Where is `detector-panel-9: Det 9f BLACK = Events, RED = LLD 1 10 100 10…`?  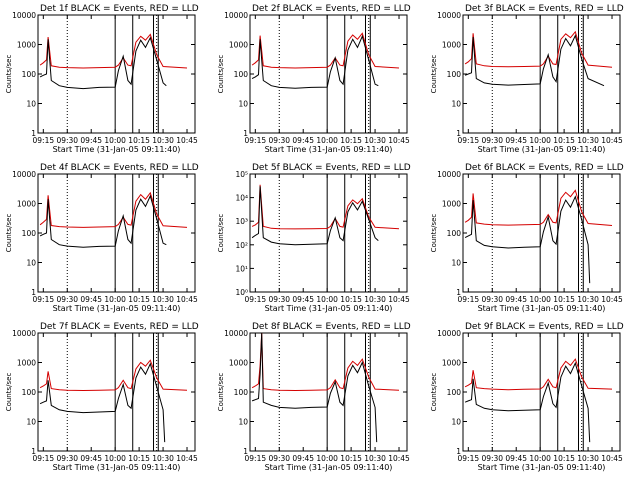
detector-panel-9: Det 9f BLACK = Events, RED = LLD 1 10 100 10… is located at coordinates (527, 397).